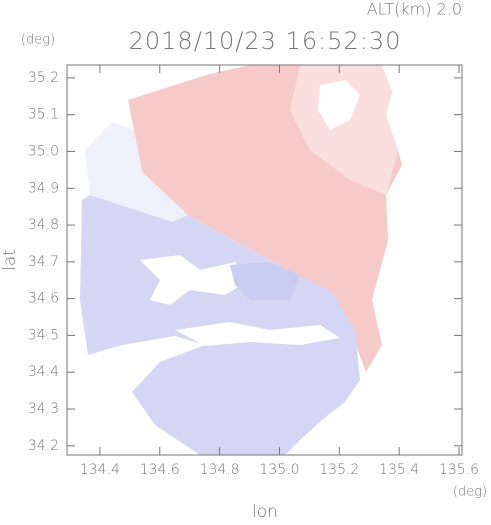 The height and width of the screenshot is (525, 491). What do you see at coordinates (38, 40) in the screenshot?
I see `y-unit: (deg)` at bounding box center [38, 40].